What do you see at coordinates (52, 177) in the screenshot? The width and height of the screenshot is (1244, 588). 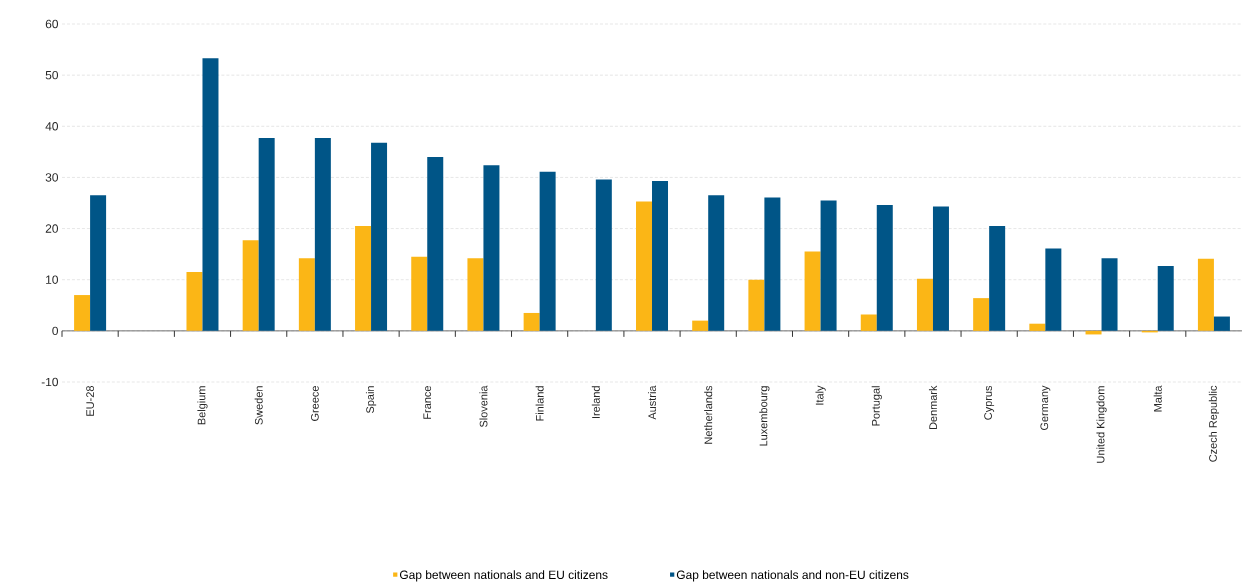 I see `y-tick-label: 30` at bounding box center [52, 177].